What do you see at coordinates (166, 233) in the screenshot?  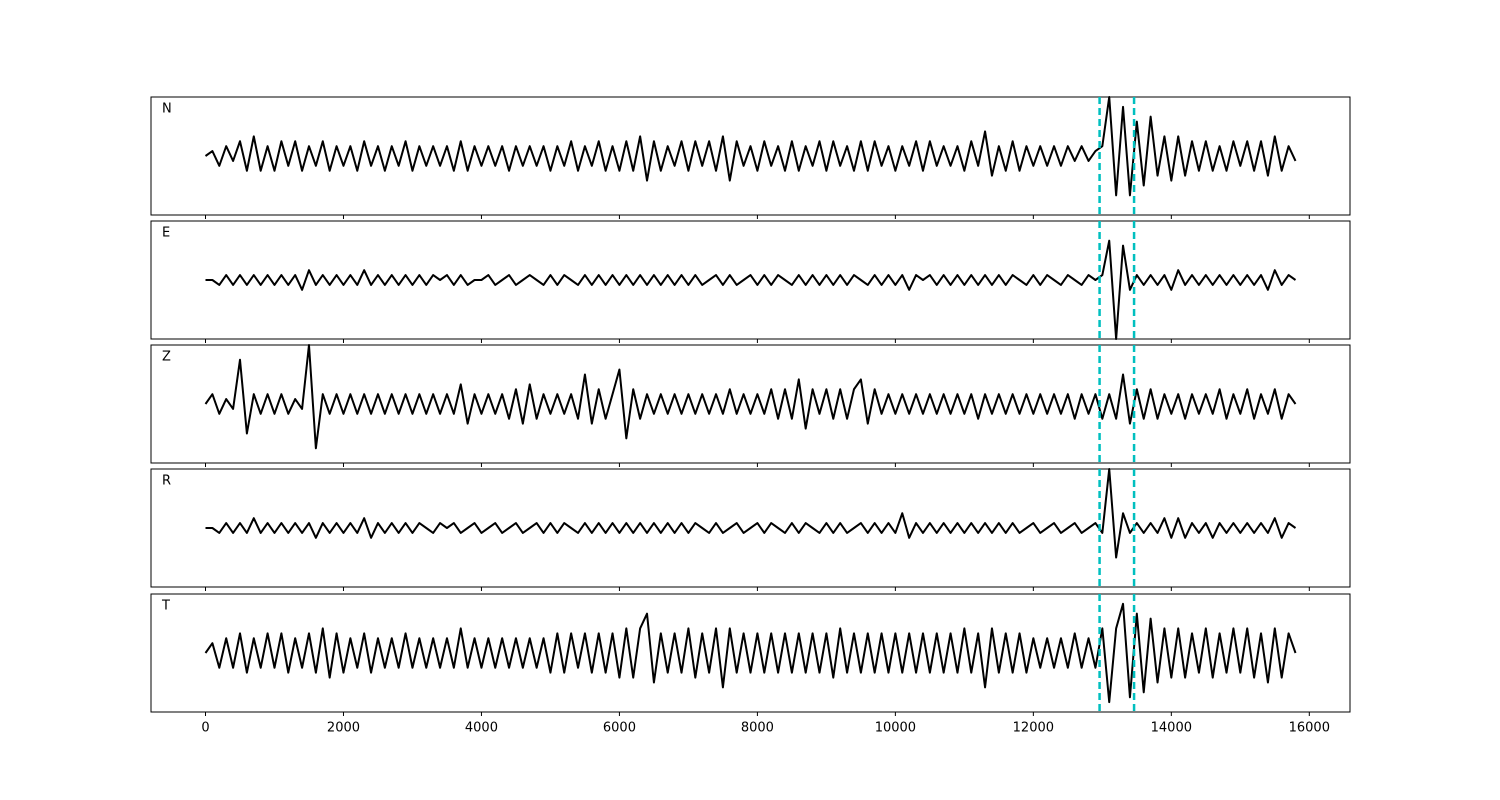 I see `panel-label: E` at bounding box center [166, 233].